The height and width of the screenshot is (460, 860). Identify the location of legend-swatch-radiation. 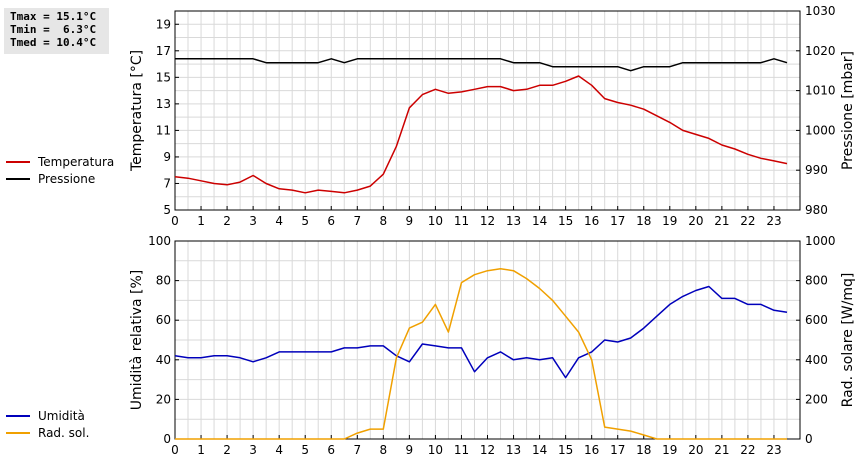
(18, 432).